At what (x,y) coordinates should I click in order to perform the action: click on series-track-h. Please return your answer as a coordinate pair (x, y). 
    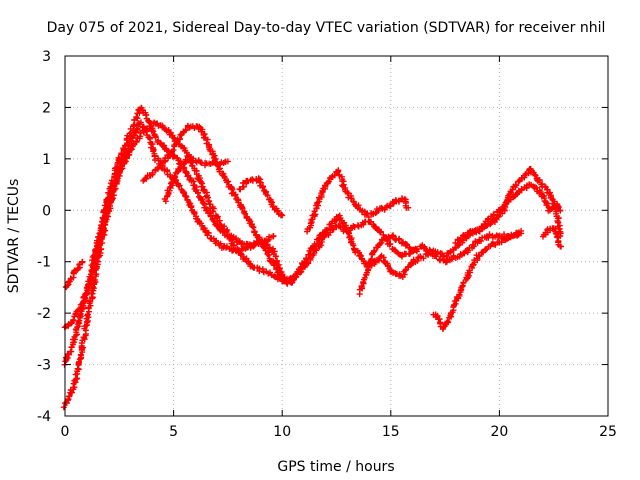
    Looking at the image, I should click on (358, 201).